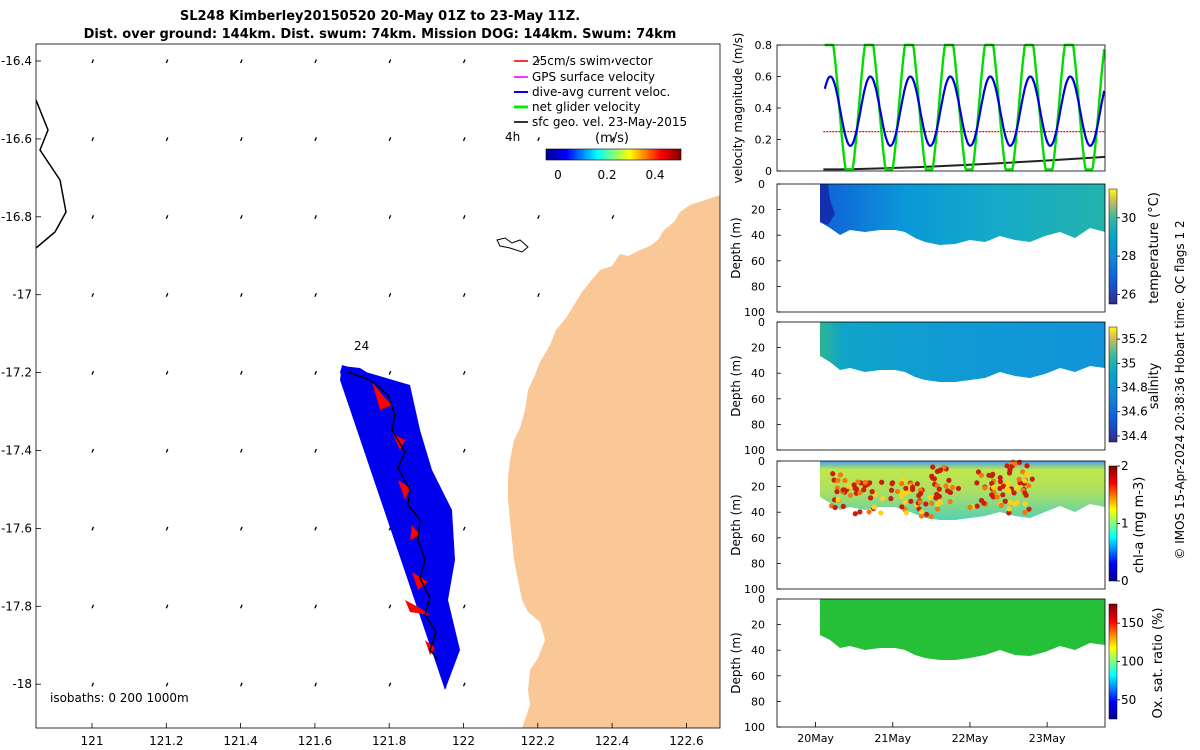 The width and height of the screenshot is (1200, 750). What do you see at coordinates (758, 373) in the screenshot?
I see `depth-tick-label: 40` at bounding box center [758, 373].